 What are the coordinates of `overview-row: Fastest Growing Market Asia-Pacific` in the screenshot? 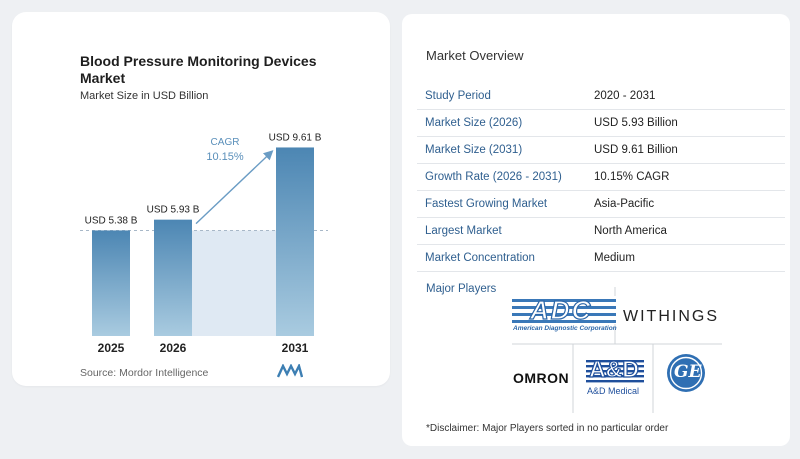 It's located at (601, 204).